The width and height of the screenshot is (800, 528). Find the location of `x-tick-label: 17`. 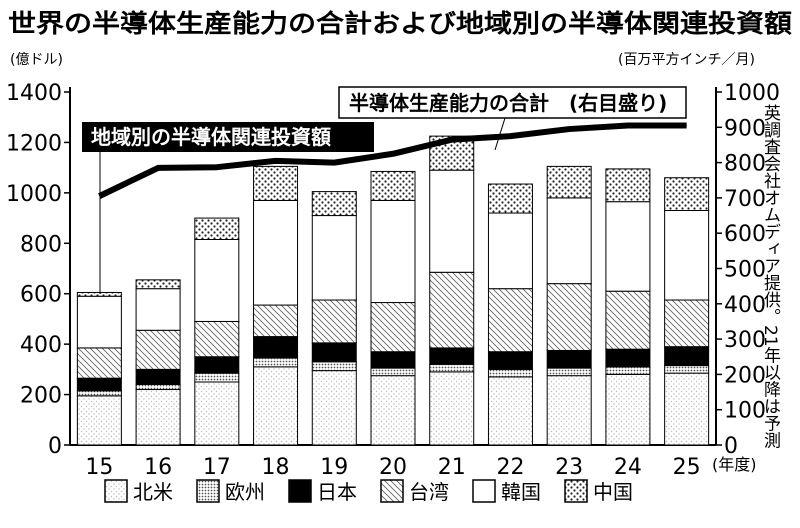

x-tick-label: 17 is located at coordinates (217, 467).